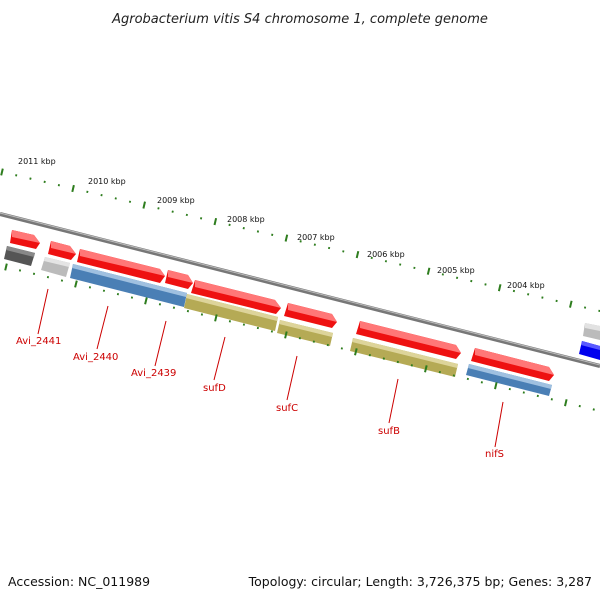 This screenshot has height=600, width=600. Describe the element at coordinates (287, 408) in the screenshot. I see `gene-label-sufc: sufC` at that location.